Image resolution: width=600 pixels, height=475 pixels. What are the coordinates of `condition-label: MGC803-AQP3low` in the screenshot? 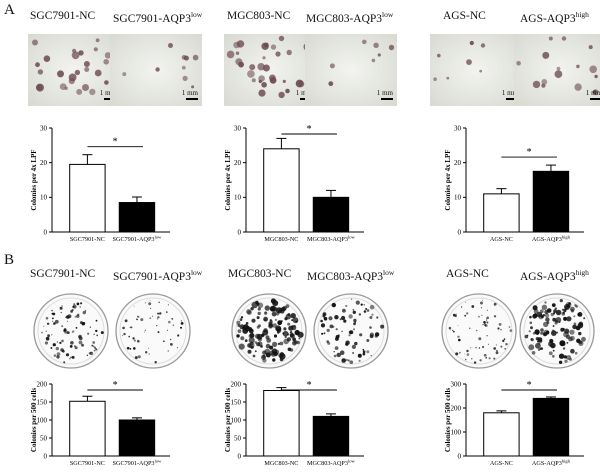 It's located at (351, 275).